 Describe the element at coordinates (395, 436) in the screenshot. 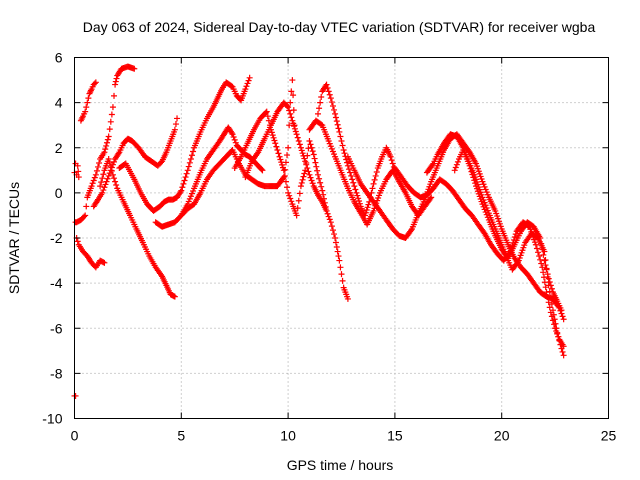

I see `x-tick-label: 15` at that location.